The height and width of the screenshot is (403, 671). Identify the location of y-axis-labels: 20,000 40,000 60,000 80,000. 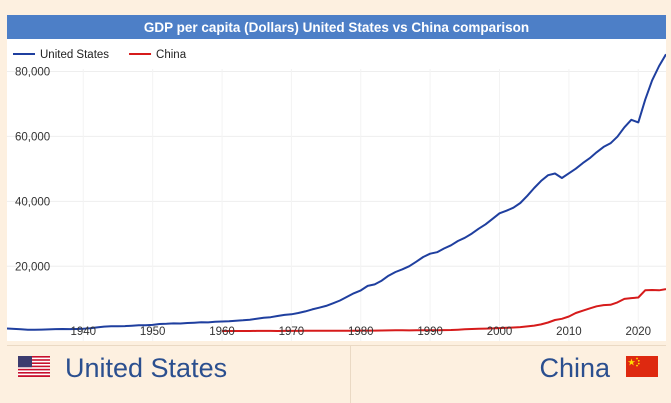
(32, 169).